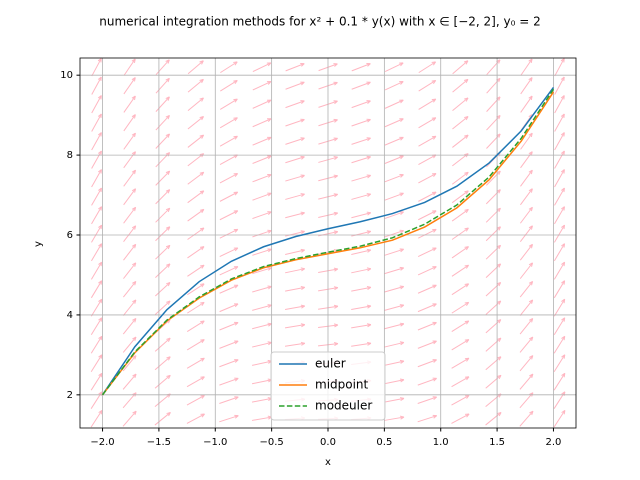 This screenshot has height=480, width=640. I want to click on legend-label: modeuler, so click(343, 406).